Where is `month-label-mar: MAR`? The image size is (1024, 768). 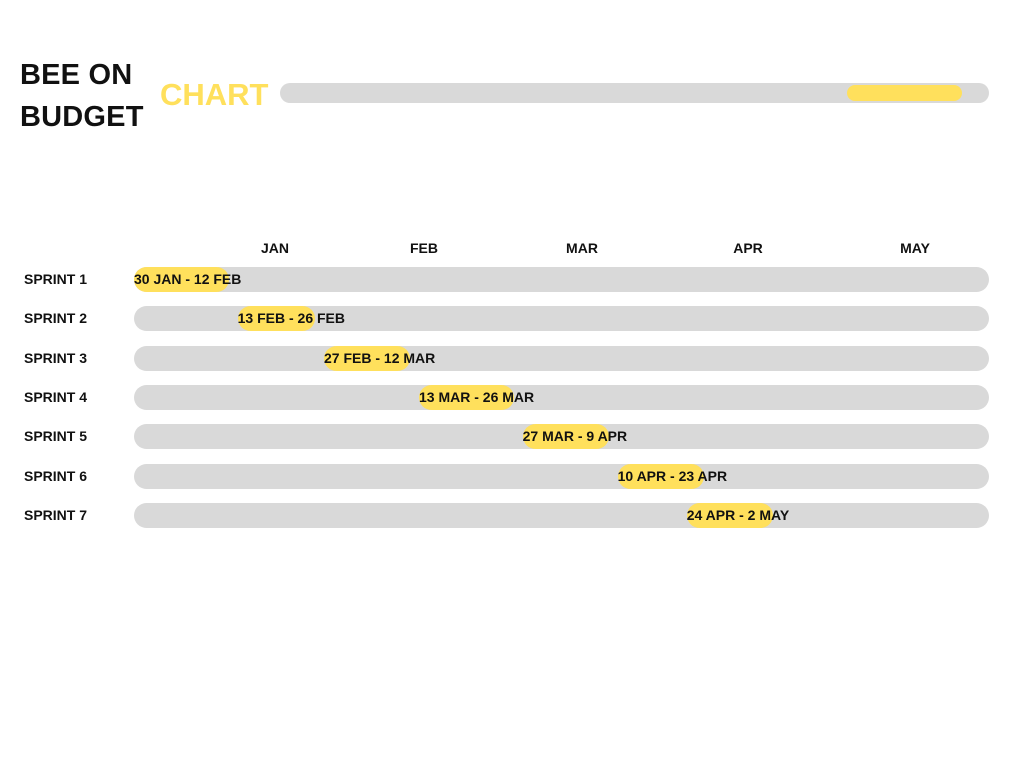
month-label-mar: MAR is located at coordinates (582, 248).